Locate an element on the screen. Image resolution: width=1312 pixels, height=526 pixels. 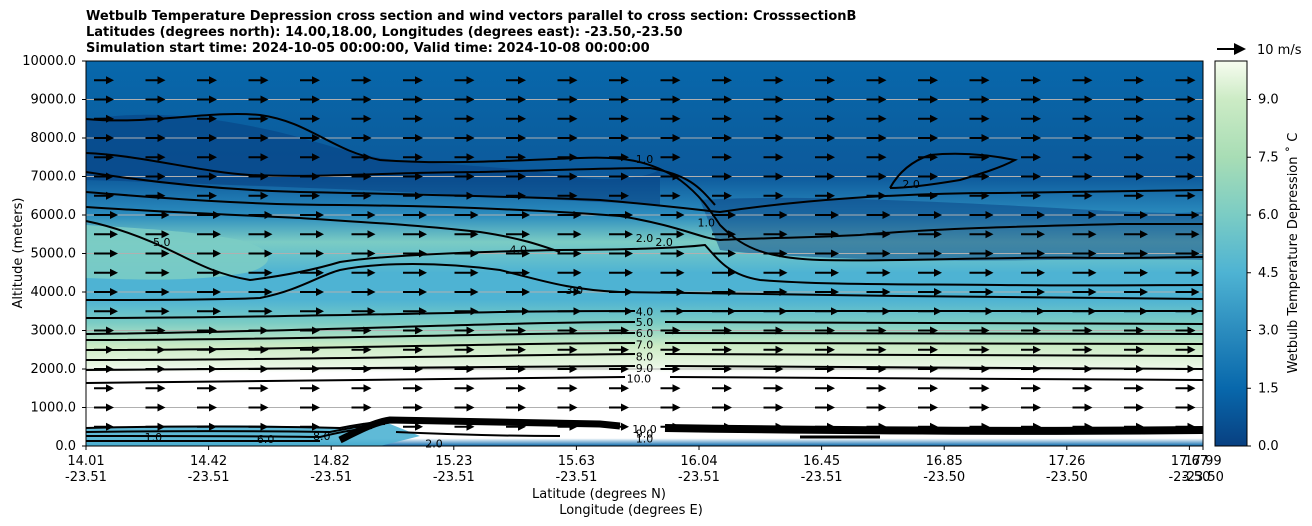
contour-line-2-upper-right is located at coordinates (953, 170).